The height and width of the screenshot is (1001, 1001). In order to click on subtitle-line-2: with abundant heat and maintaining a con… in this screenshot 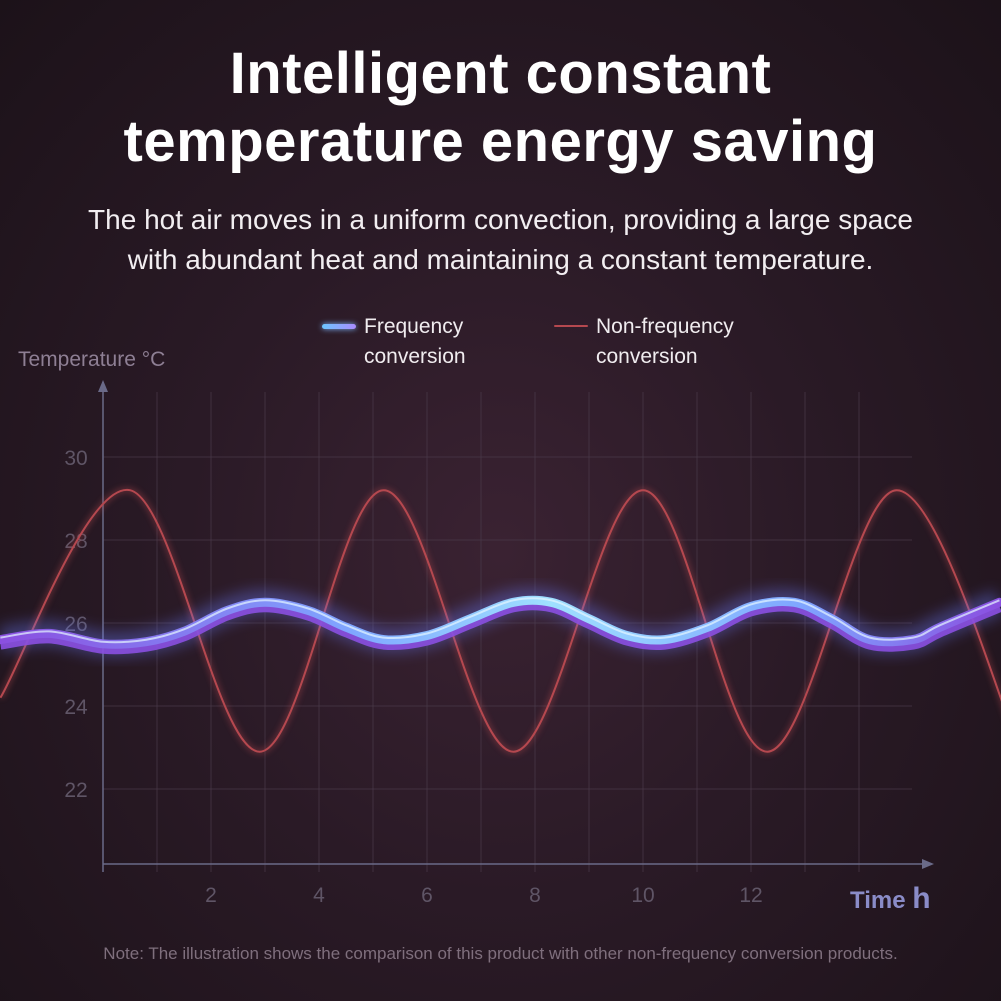, I will do `click(500, 259)`.